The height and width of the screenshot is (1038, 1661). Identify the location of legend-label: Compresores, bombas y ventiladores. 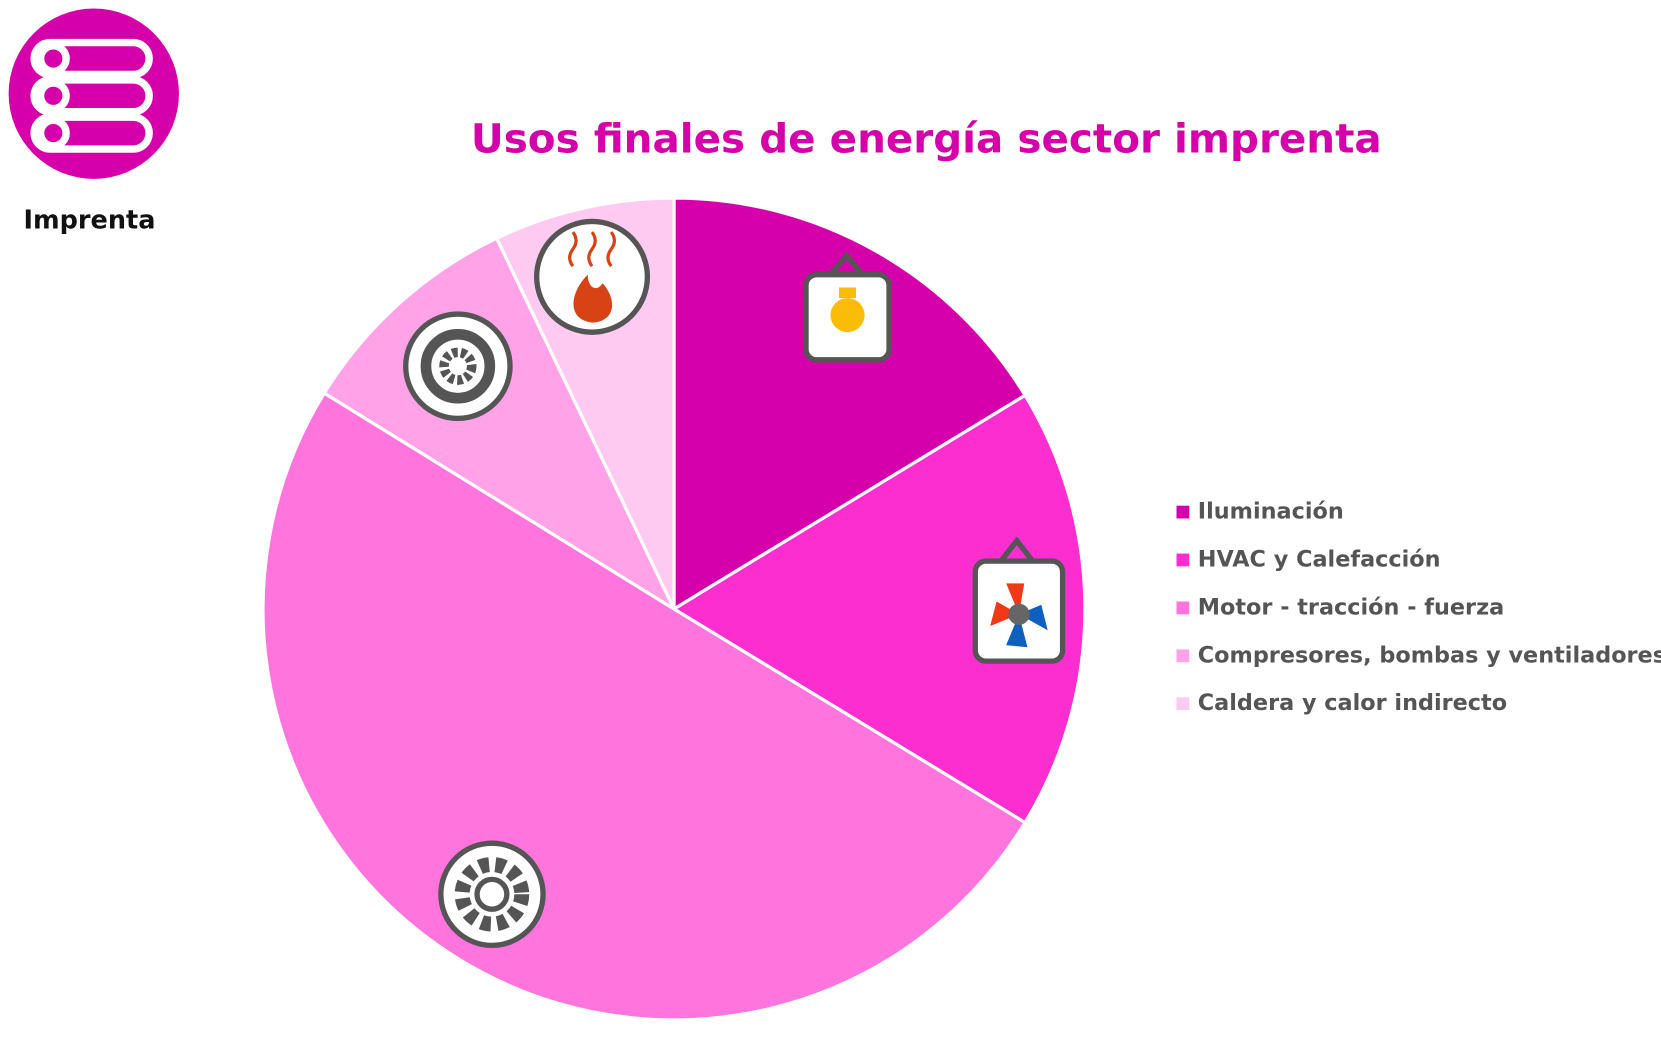
(1429, 655).